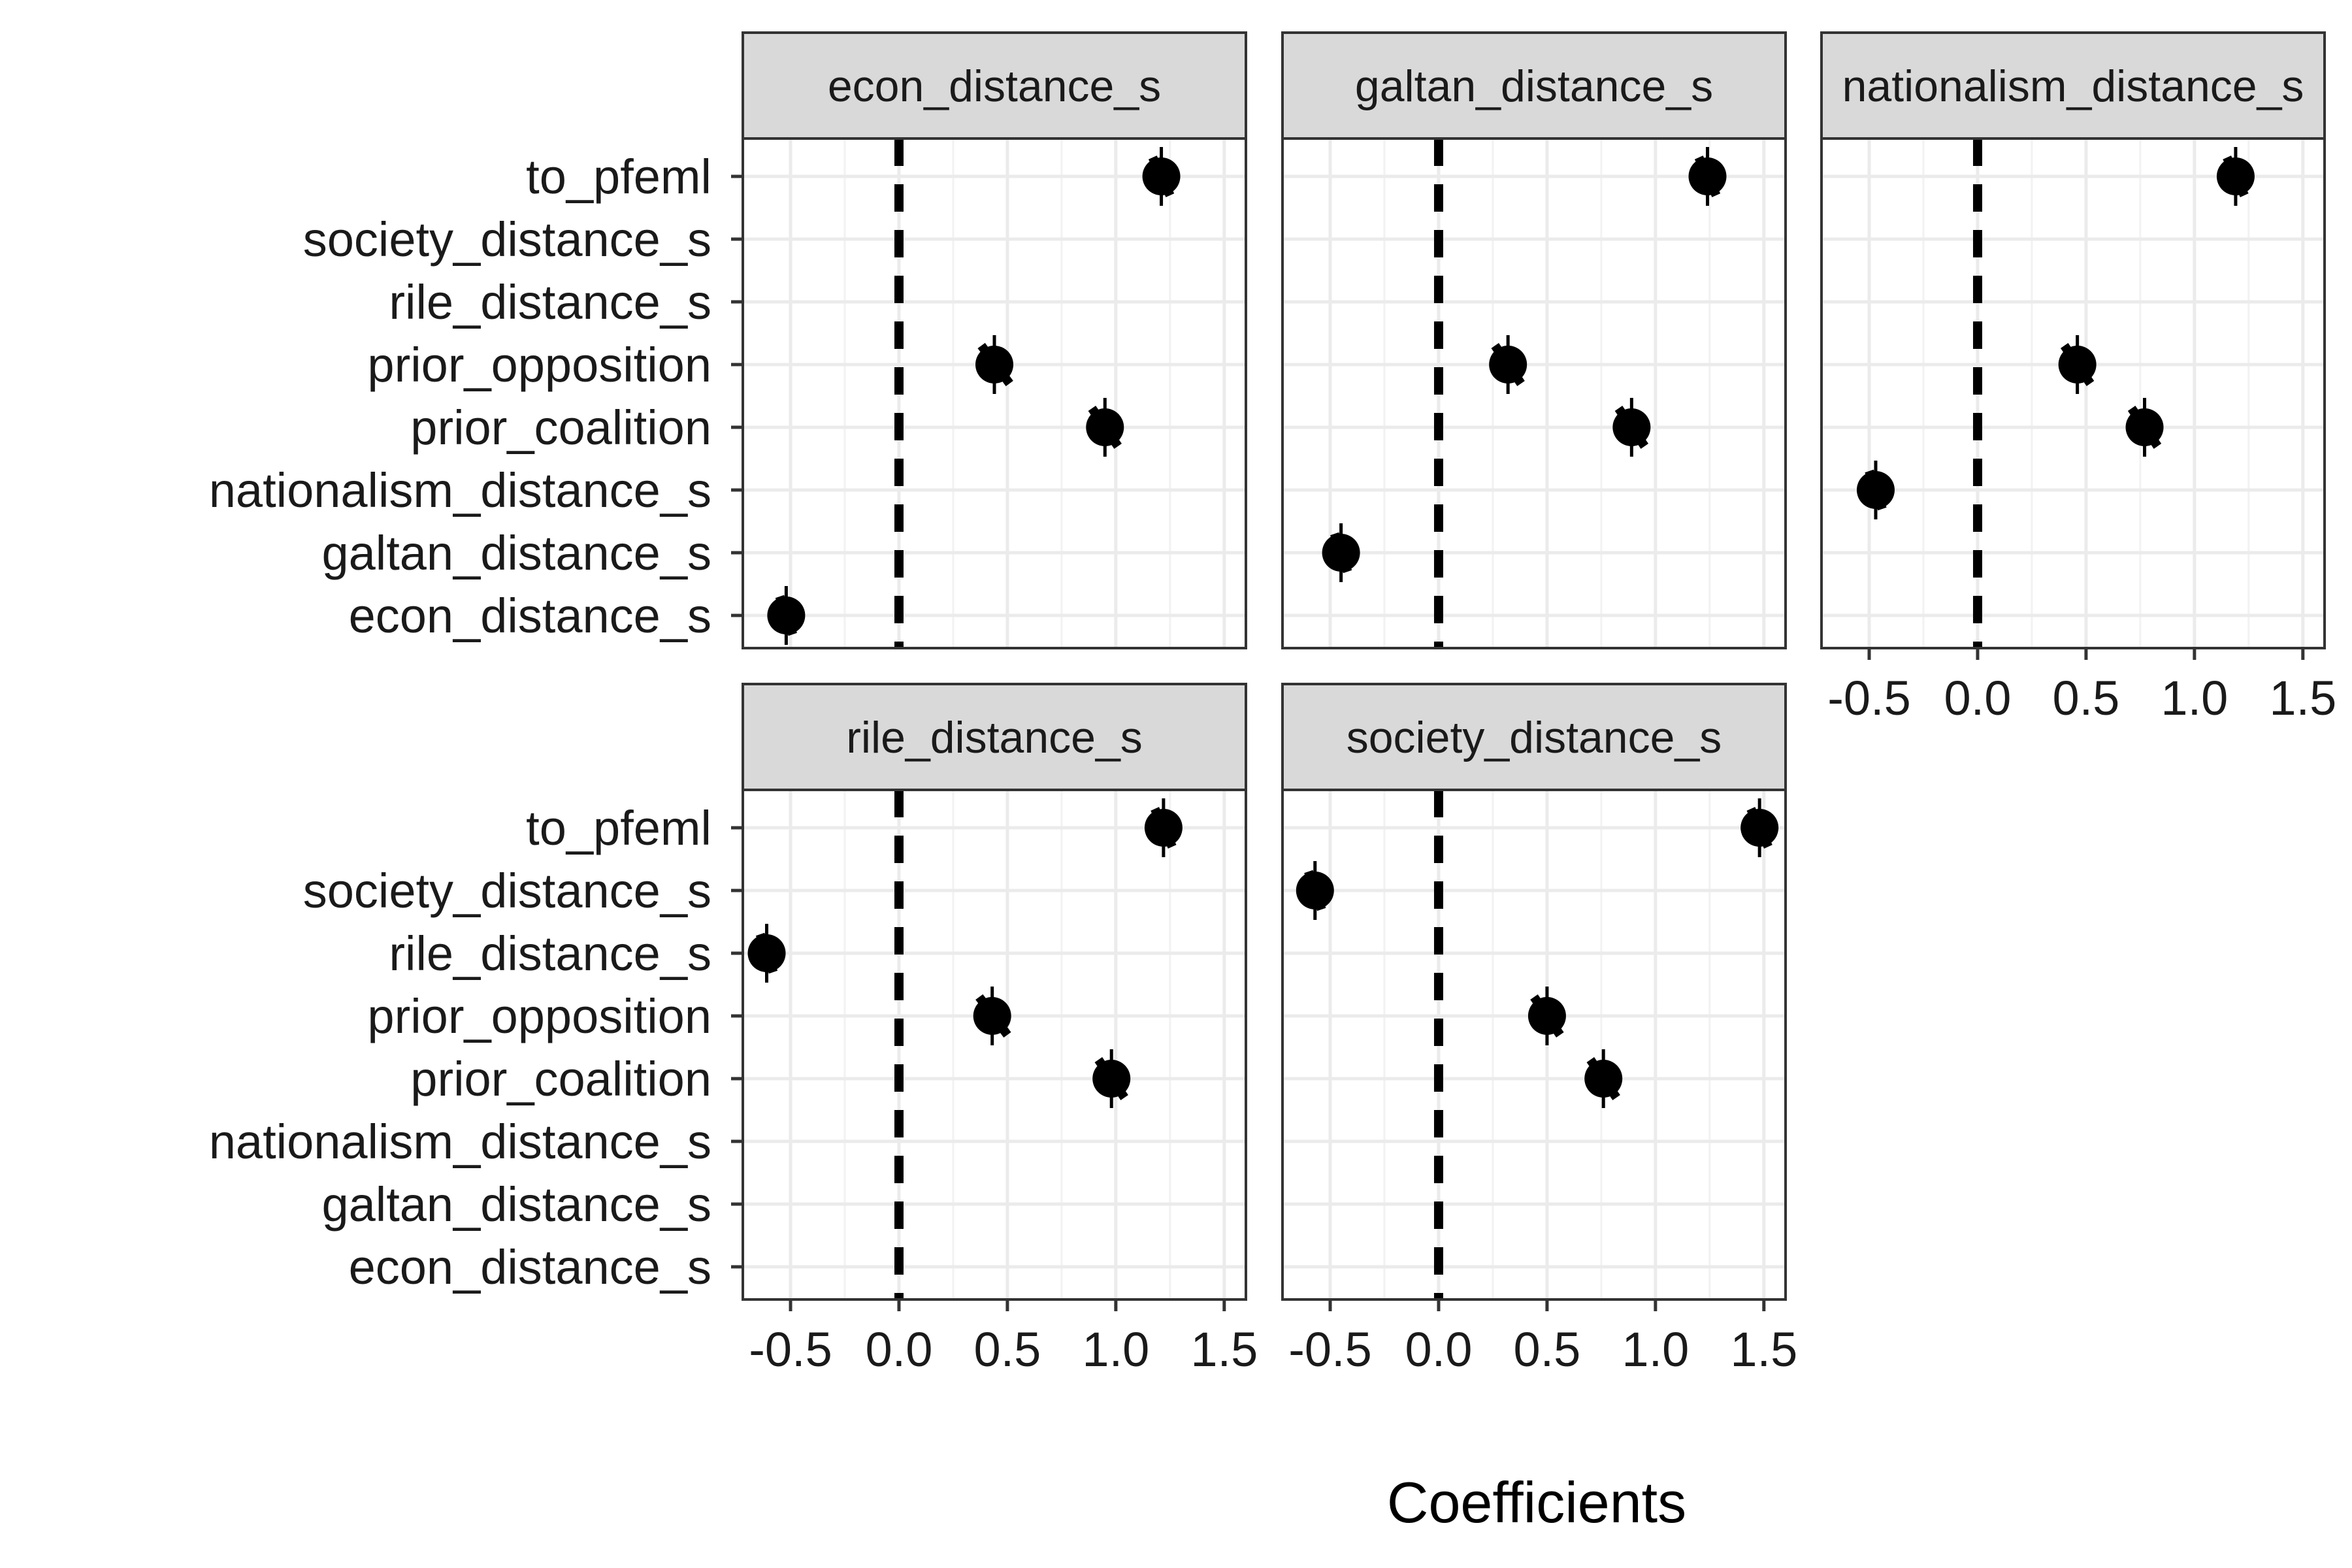 The height and width of the screenshot is (1568, 2352). I want to click on x-axis-title: Coefficients, so click(1536, 1502).